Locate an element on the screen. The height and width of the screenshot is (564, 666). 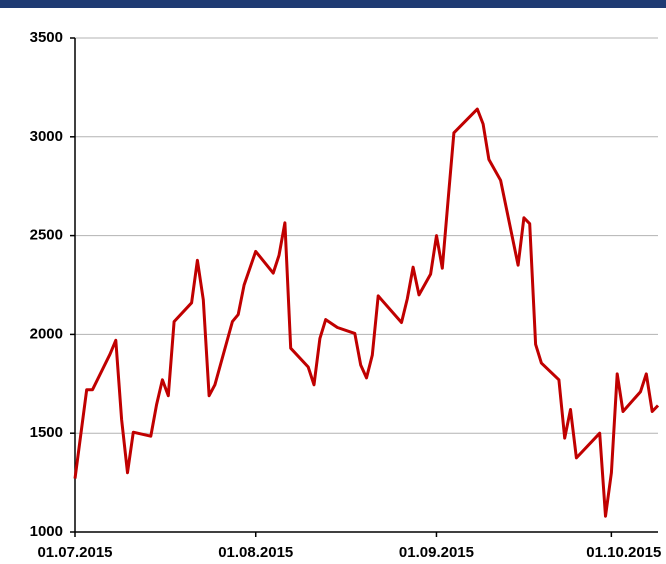
y-tick-label: 1000 is located at coordinates (46, 531).